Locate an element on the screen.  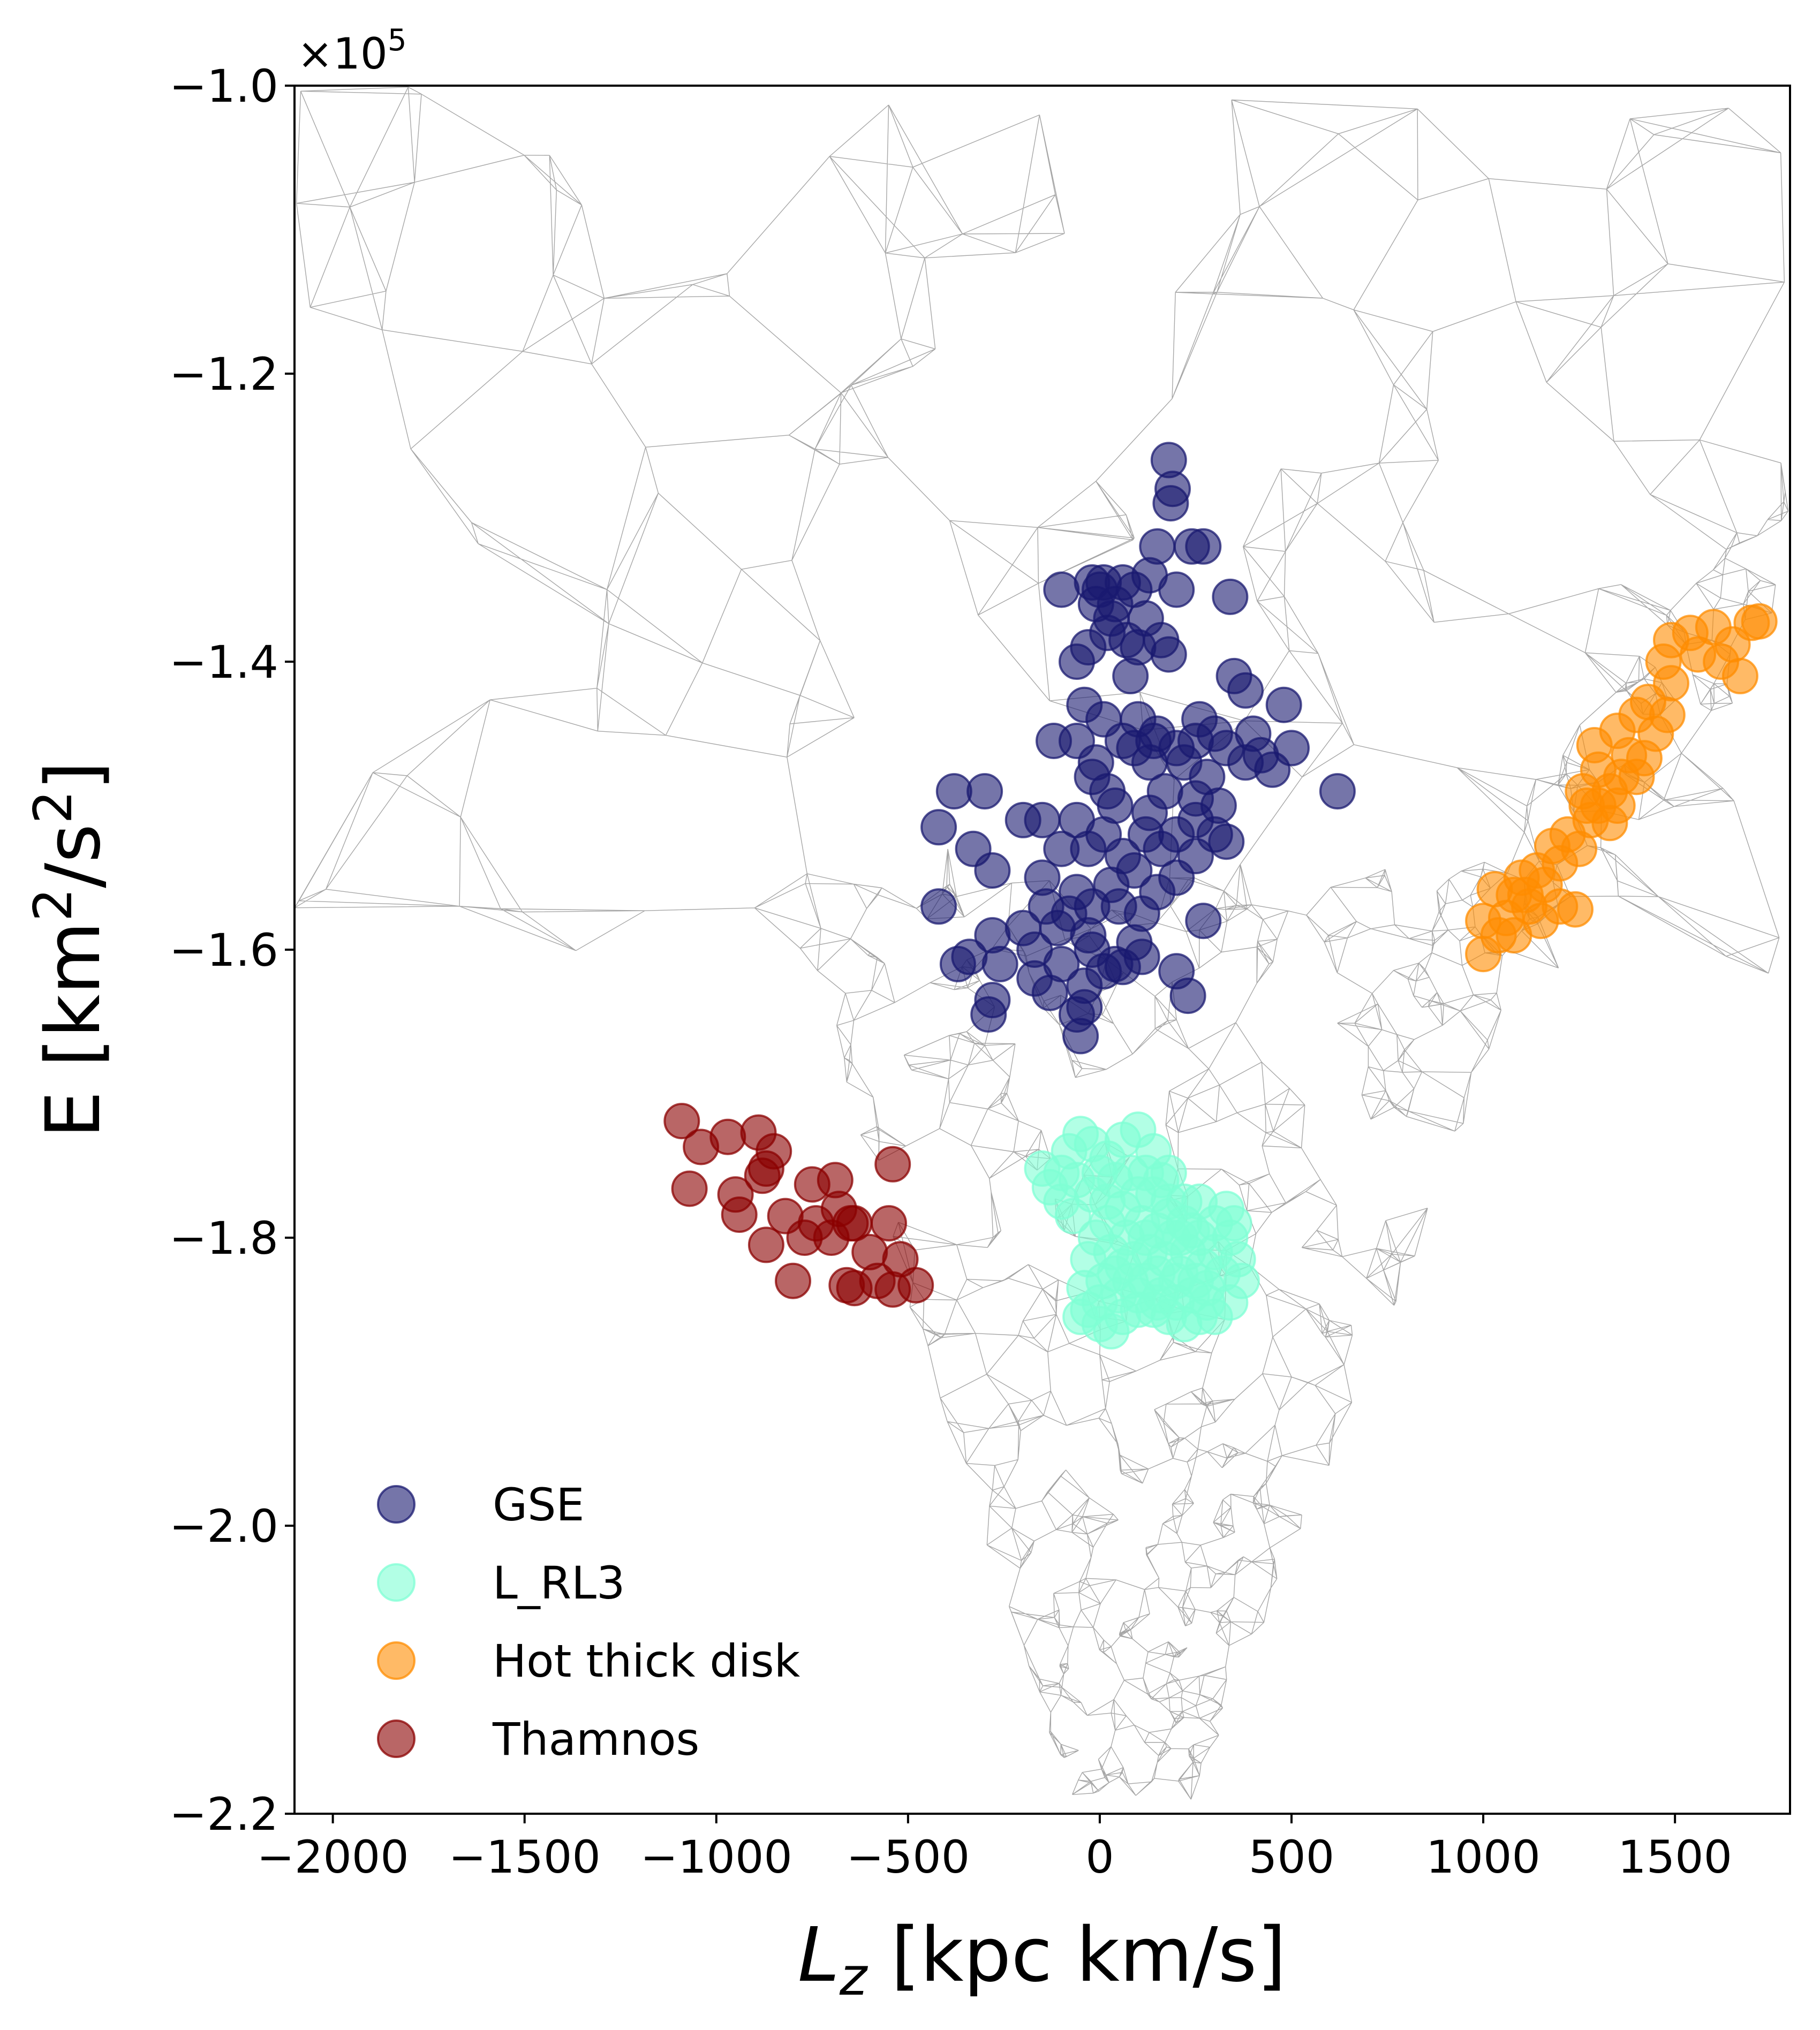
y-axis-ticks: −2.2 −2.0 −1.8 −1.6 −1.4 −1.2 −1.0 is located at coordinates (231, 950).